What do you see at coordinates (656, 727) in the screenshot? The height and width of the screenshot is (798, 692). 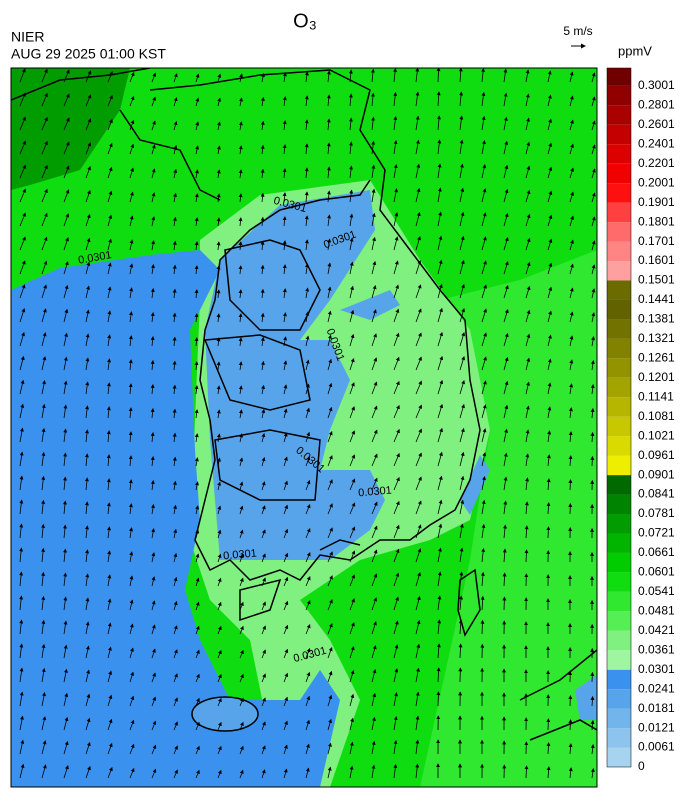 I see `colorbar-label: 0.0121` at bounding box center [656, 727].